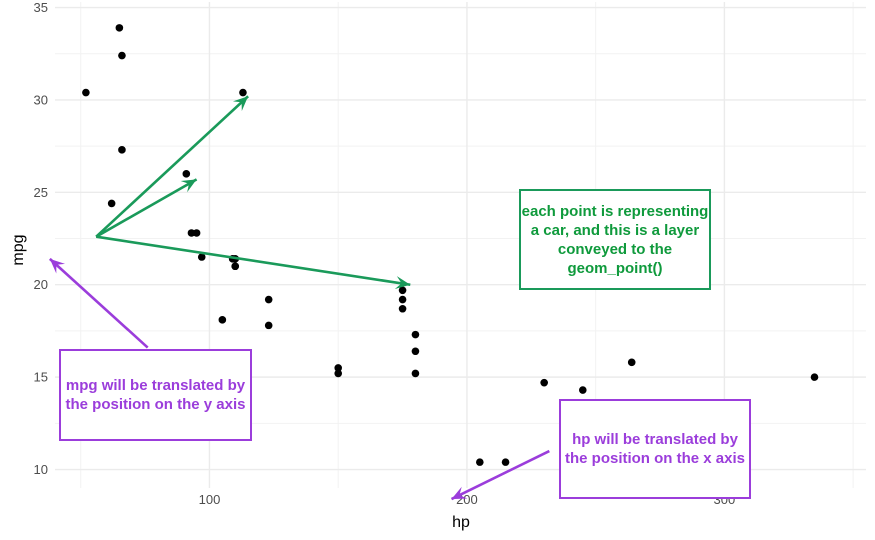 The image size is (875, 540). I want to click on x-axis-title: hp, so click(461, 522).